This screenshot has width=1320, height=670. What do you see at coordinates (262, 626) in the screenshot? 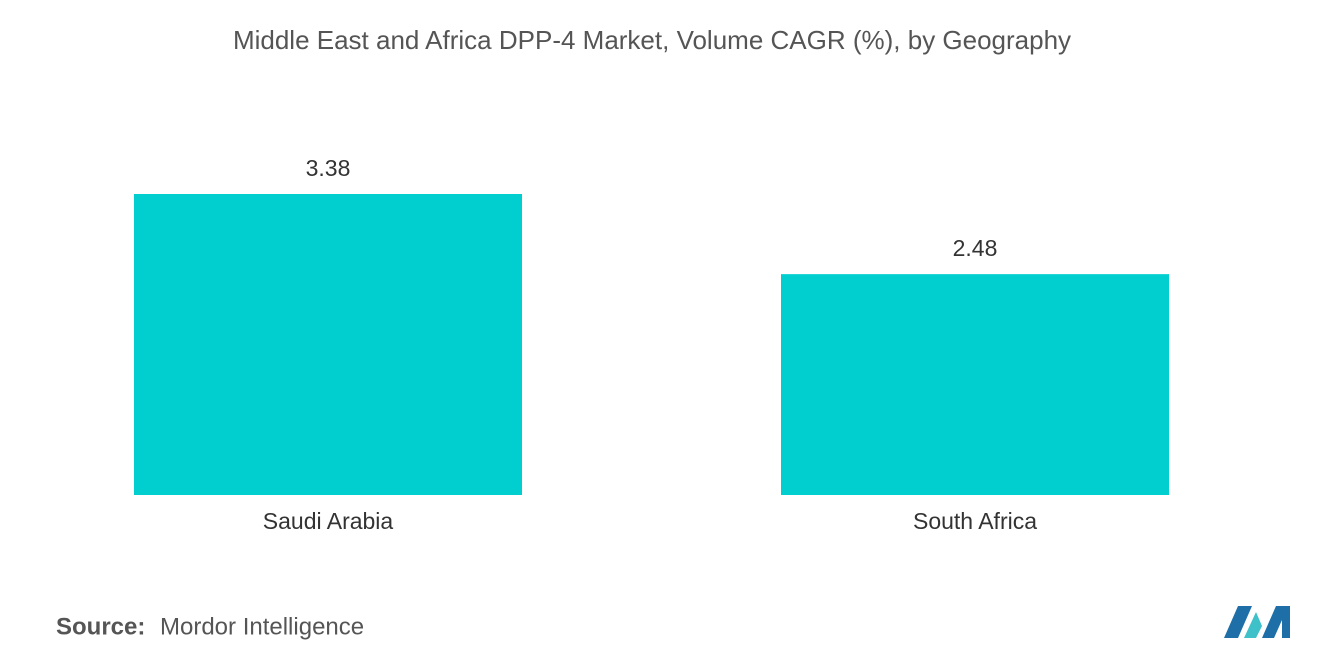
I see `source: Mordor Intelligence` at bounding box center [262, 626].